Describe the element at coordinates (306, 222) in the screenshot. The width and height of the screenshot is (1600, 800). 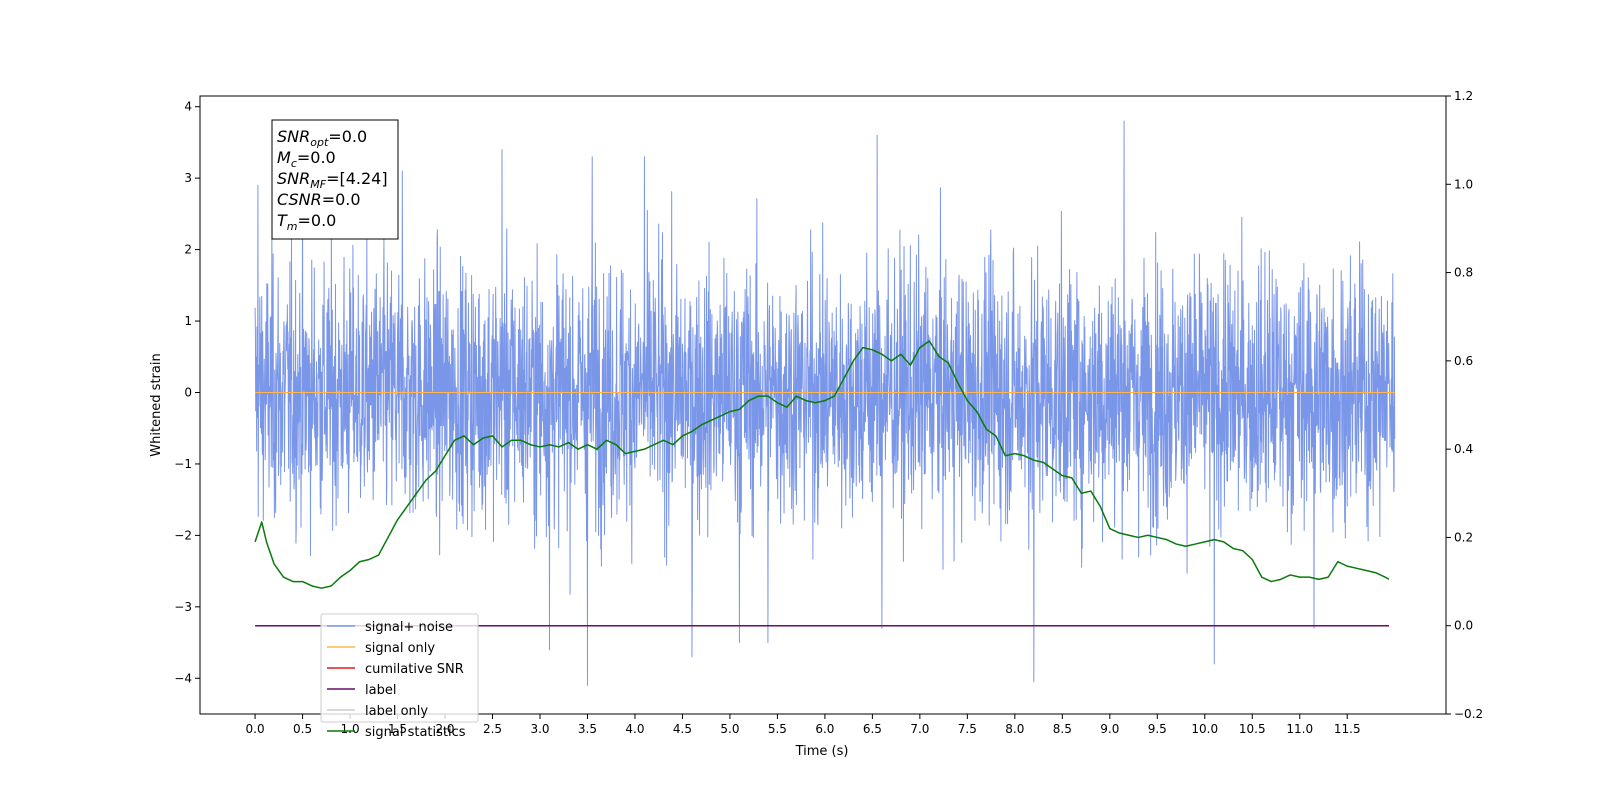
I see `annotation-line: Tm=0.0` at that location.